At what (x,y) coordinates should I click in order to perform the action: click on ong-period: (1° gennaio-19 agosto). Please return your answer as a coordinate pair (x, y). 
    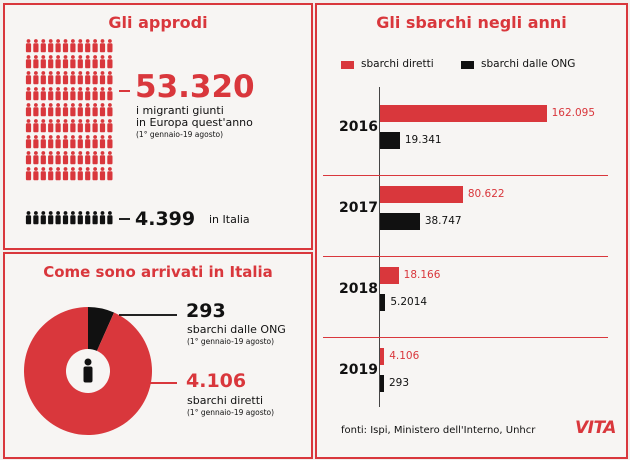
    Looking at the image, I should click on (231, 341).